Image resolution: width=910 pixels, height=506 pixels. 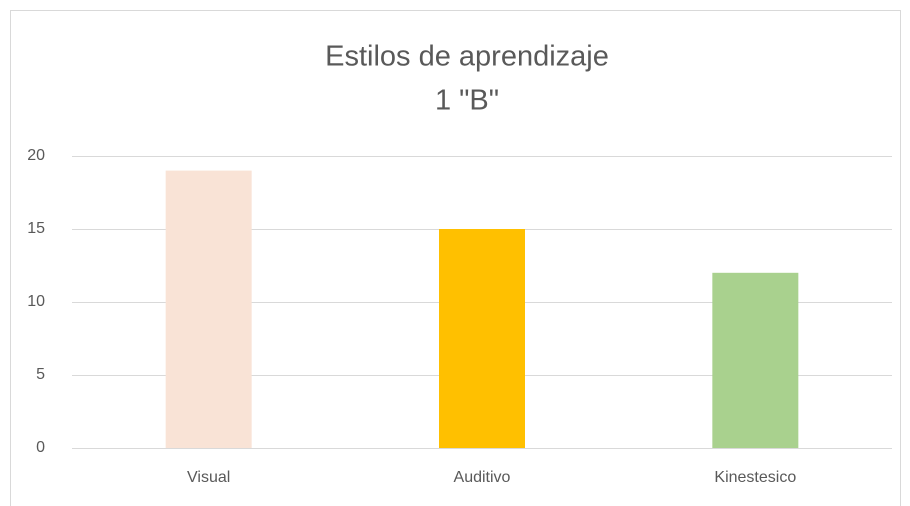 I want to click on chart-title: Estilos de aprendizaje, so click(x=467, y=57).